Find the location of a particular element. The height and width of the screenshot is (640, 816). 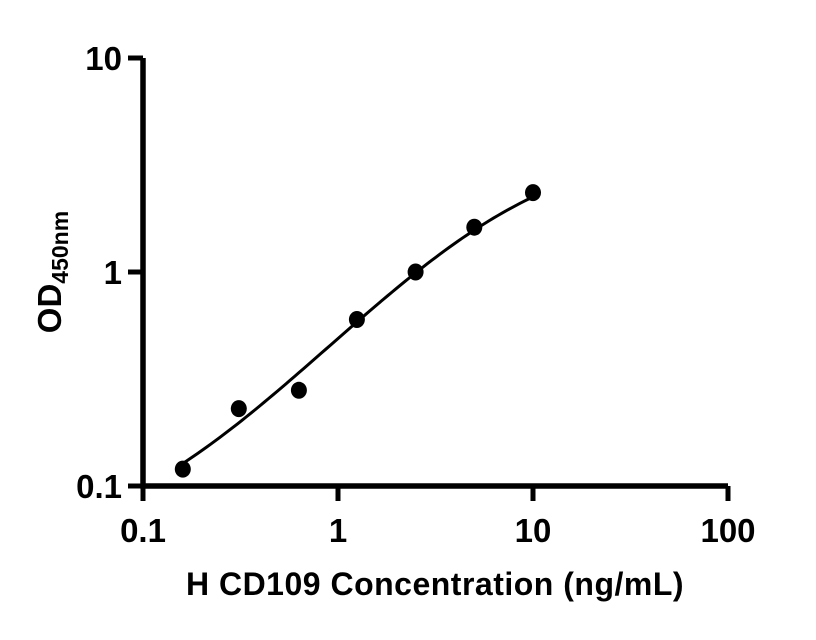

y-axis-title: OD450nm is located at coordinates (52, 272).